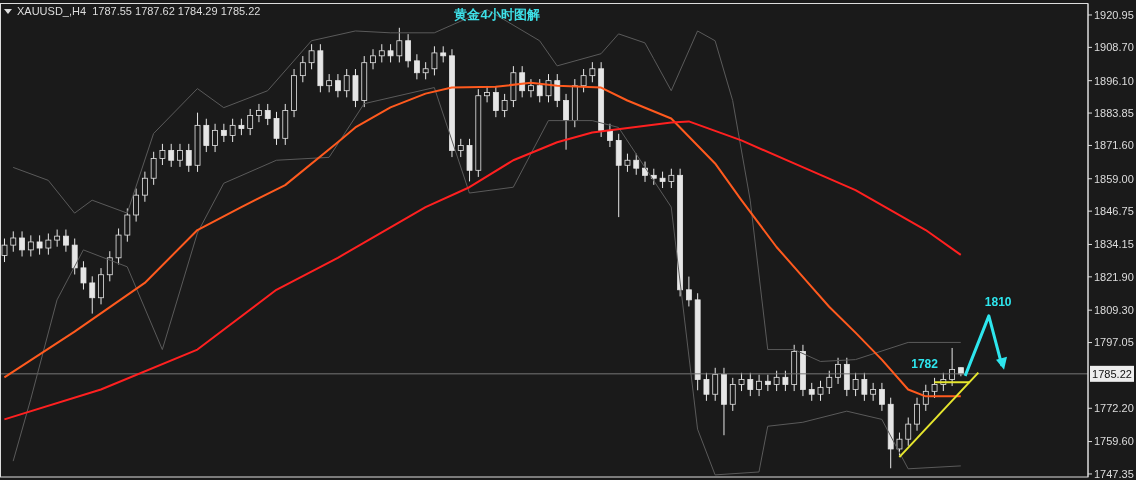 The height and width of the screenshot is (480, 1136). Describe the element at coordinates (1114, 178) in the screenshot. I see `y-tick-label: 1859.00` at that location.